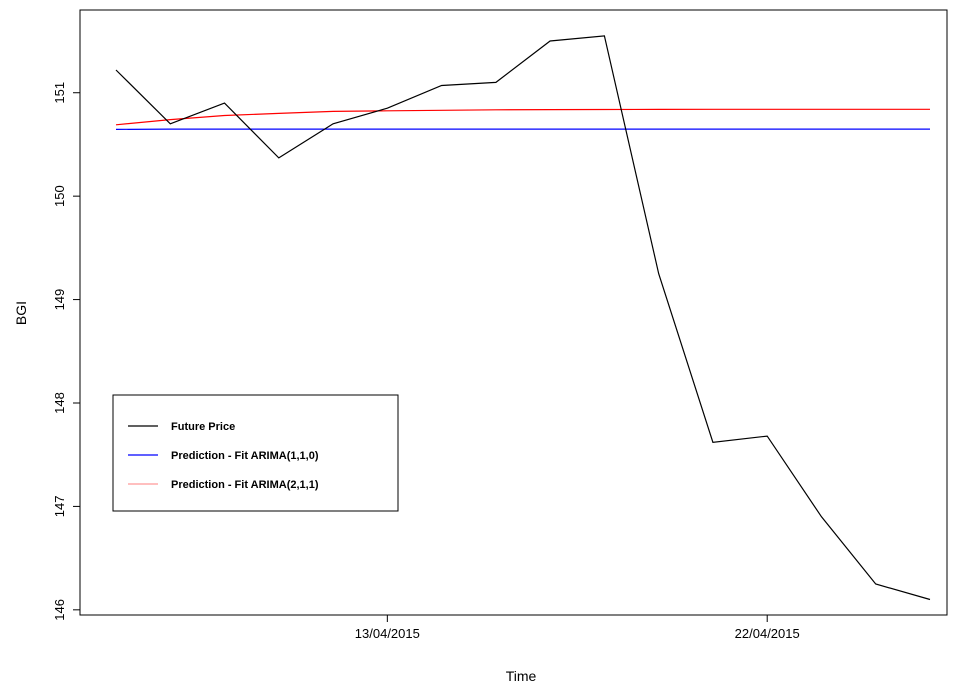 The image size is (959, 684). What do you see at coordinates (245, 456) in the screenshot?
I see `legend-label: Prediction - Fit ARIMA(1,1,0)` at bounding box center [245, 456].